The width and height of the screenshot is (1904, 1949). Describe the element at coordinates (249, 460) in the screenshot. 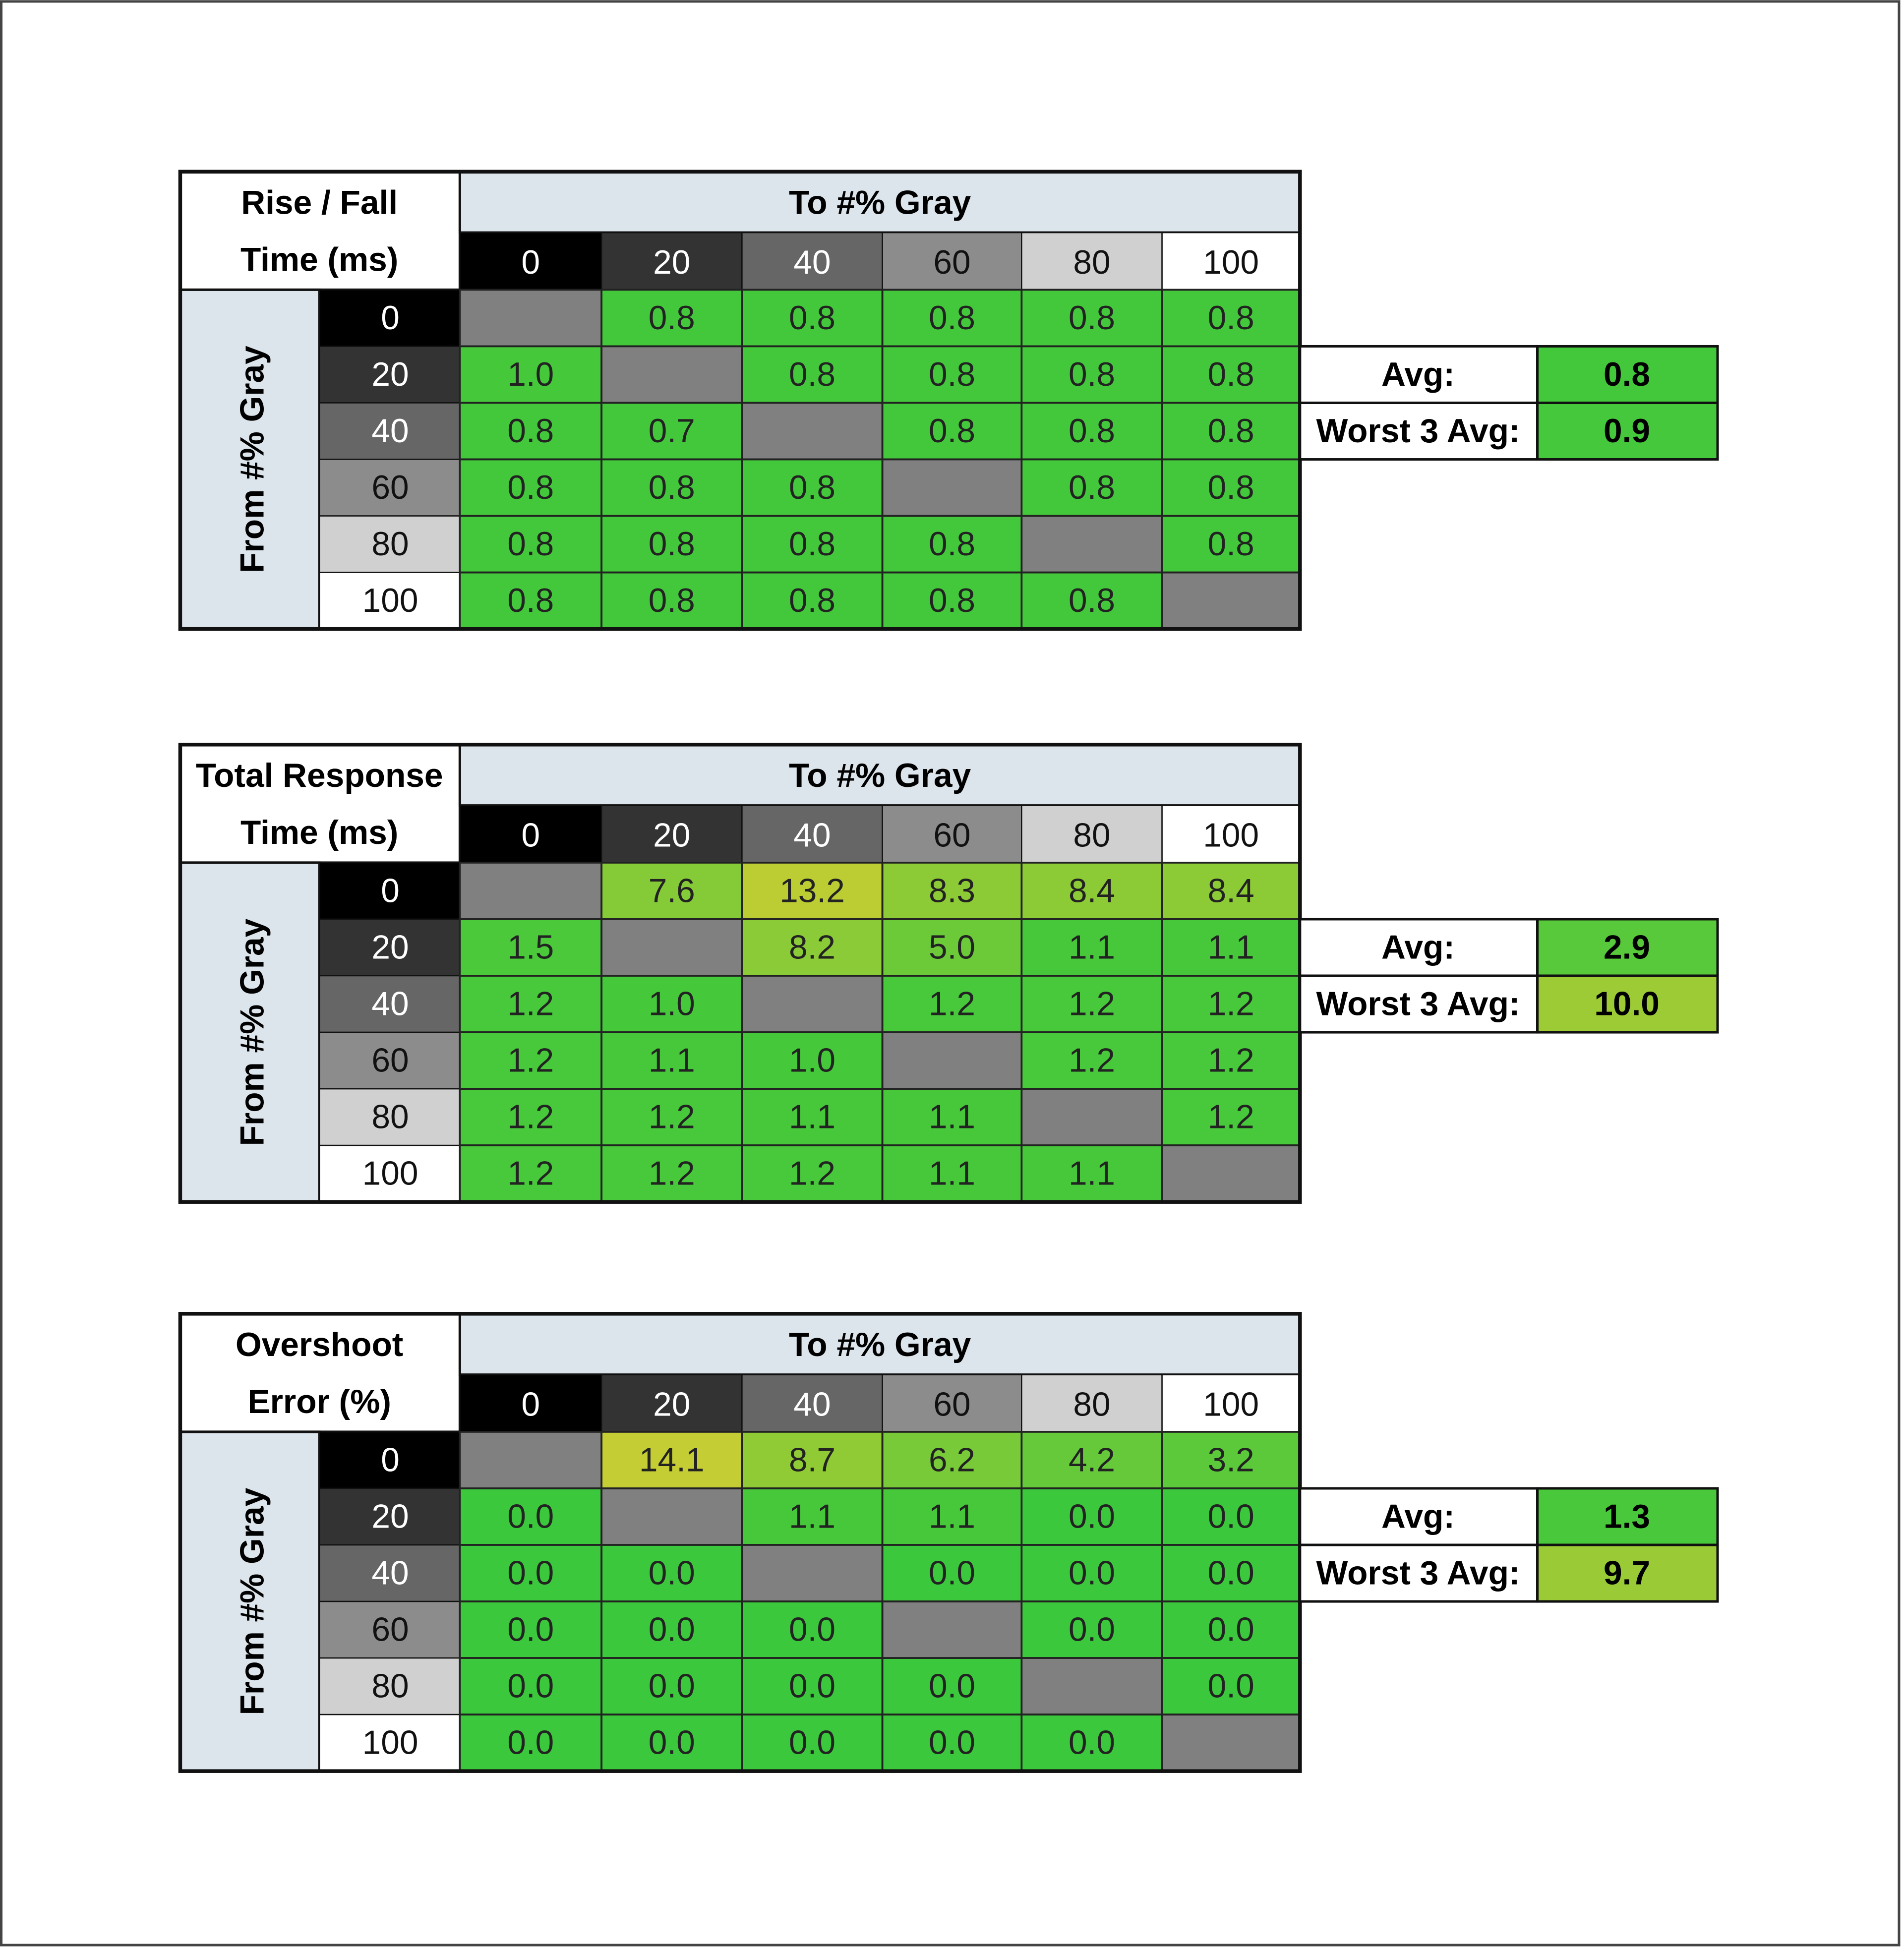

I see `row-header-cell` at that location.